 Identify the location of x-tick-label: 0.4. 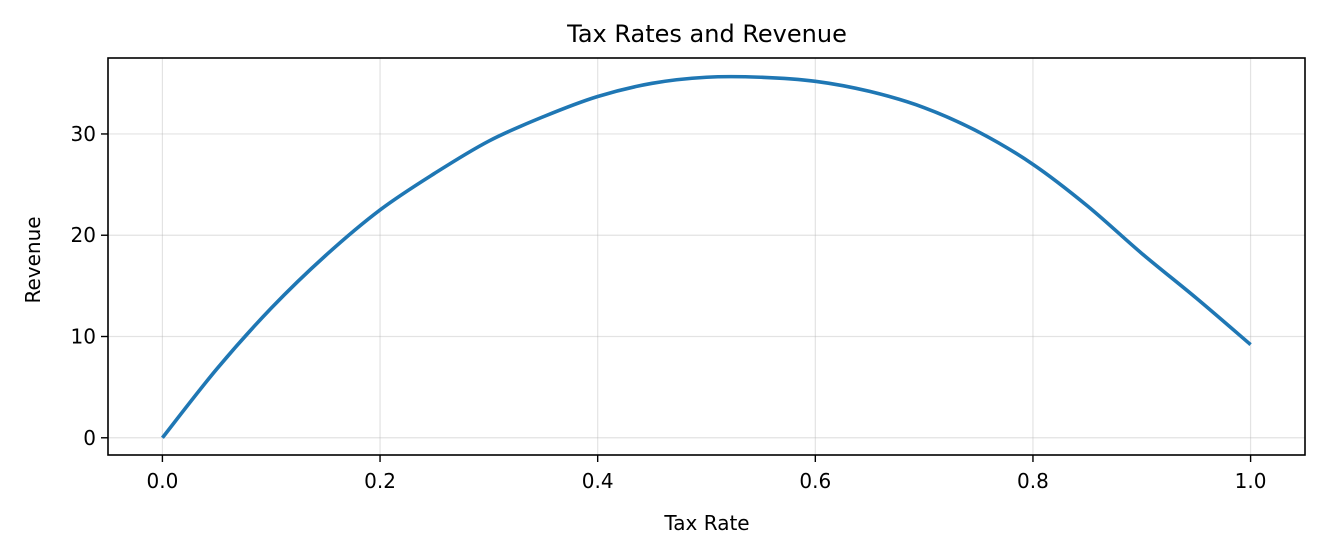
(598, 481).